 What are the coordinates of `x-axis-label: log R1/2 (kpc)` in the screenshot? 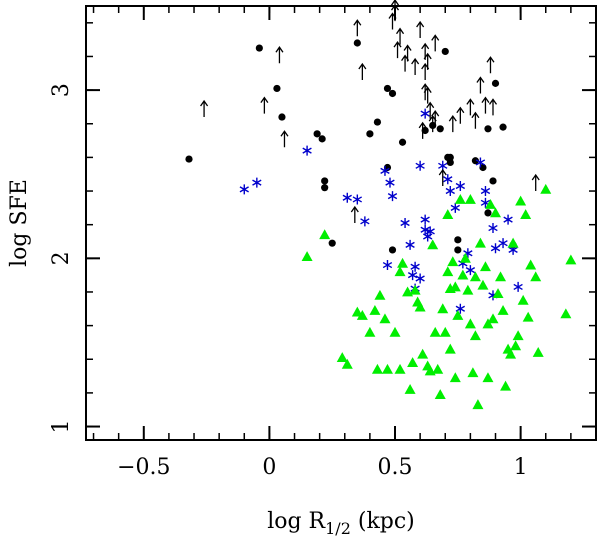 It's located at (341, 523).